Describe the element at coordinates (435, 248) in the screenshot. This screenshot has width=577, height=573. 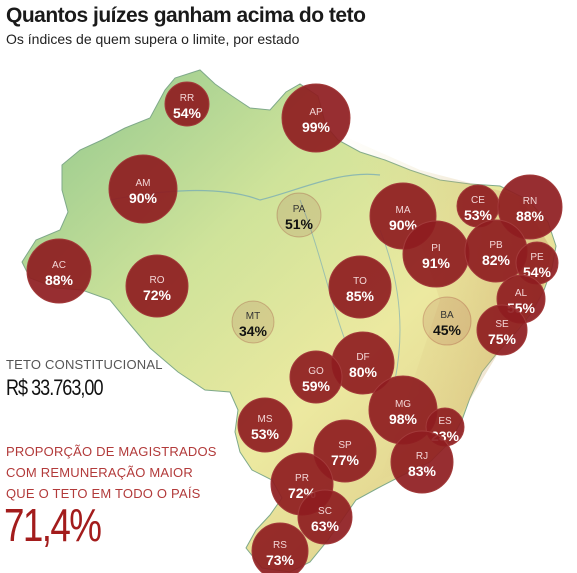
I see `state-abbr: PI` at that location.